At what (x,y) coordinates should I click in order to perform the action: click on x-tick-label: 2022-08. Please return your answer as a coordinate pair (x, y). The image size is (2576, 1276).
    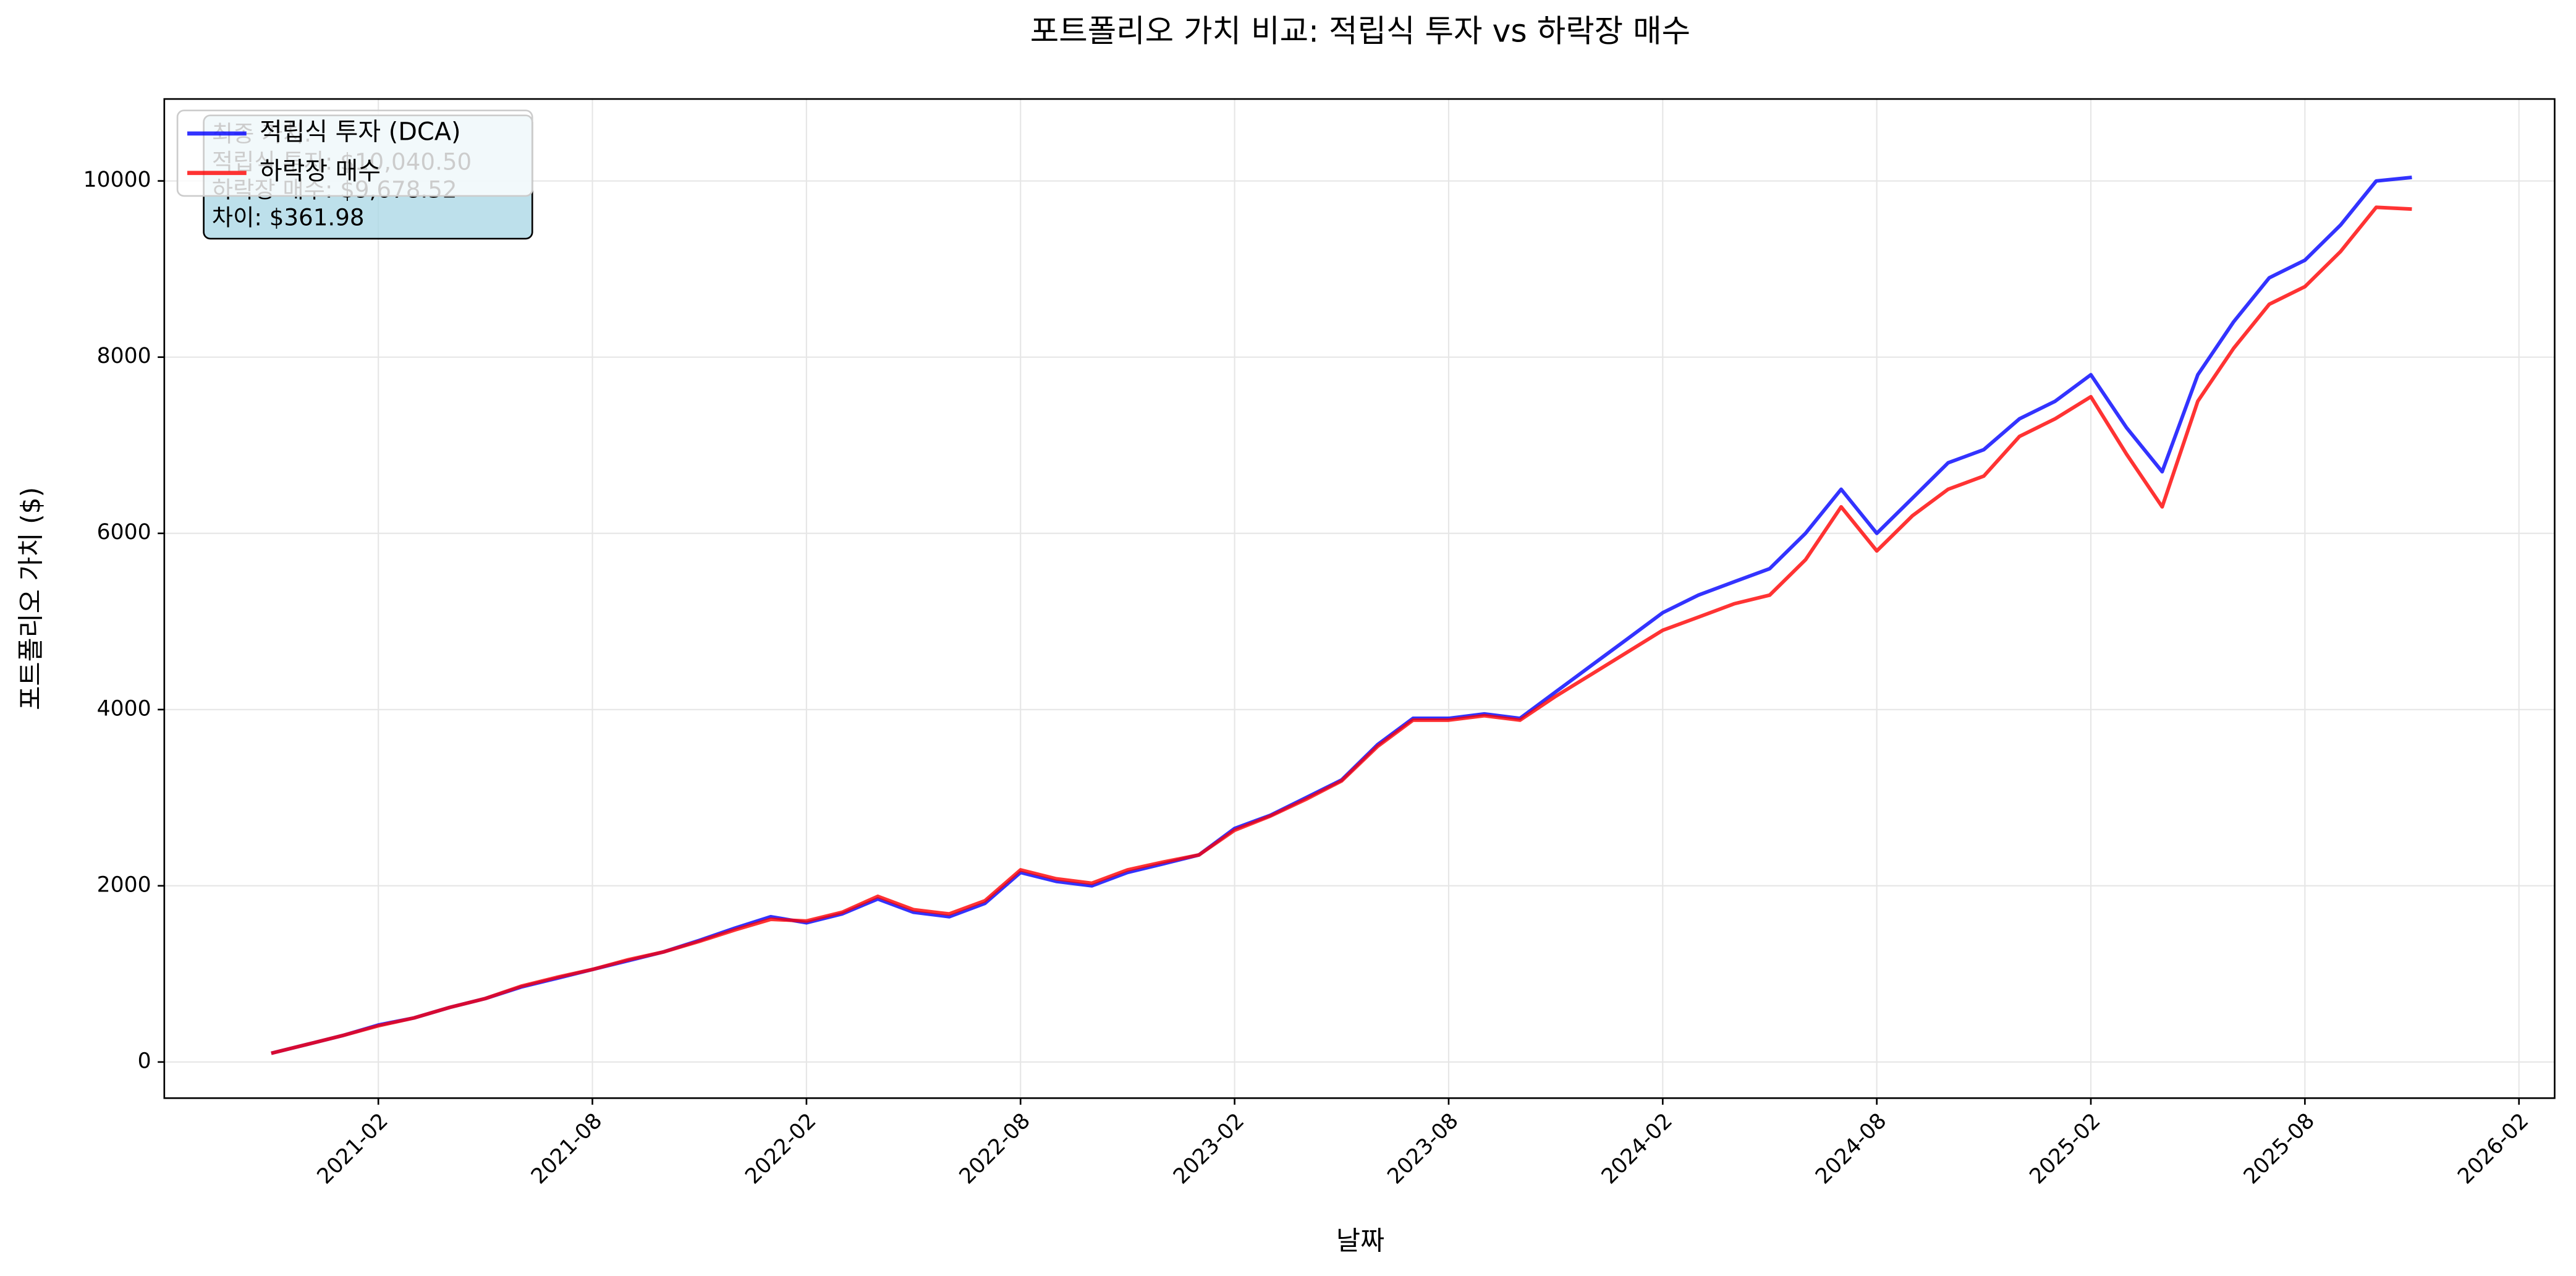
    Looking at the image, I should click on (995, 1148).